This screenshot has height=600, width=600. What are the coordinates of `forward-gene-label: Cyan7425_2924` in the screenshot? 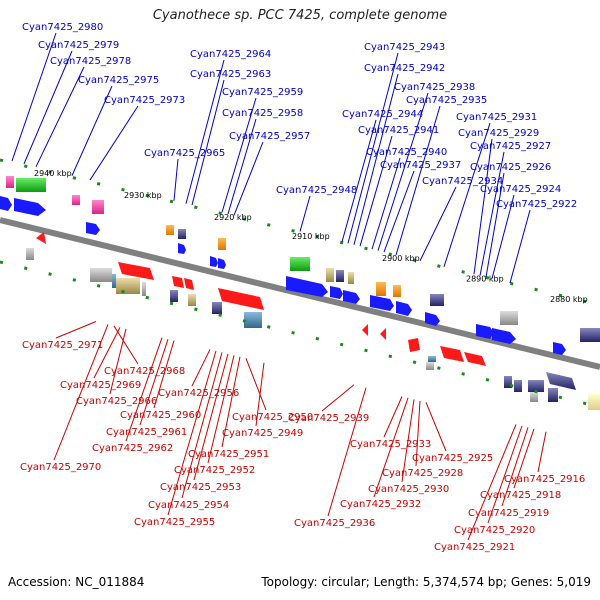 It's located at (520, 189).